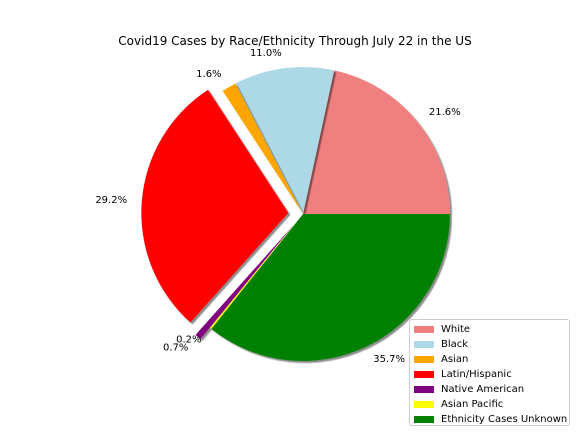  Describe the element at coordinates (188, 339) in the screenshot. I see `pie-label-asian-pacific: 0.2%` at that location.